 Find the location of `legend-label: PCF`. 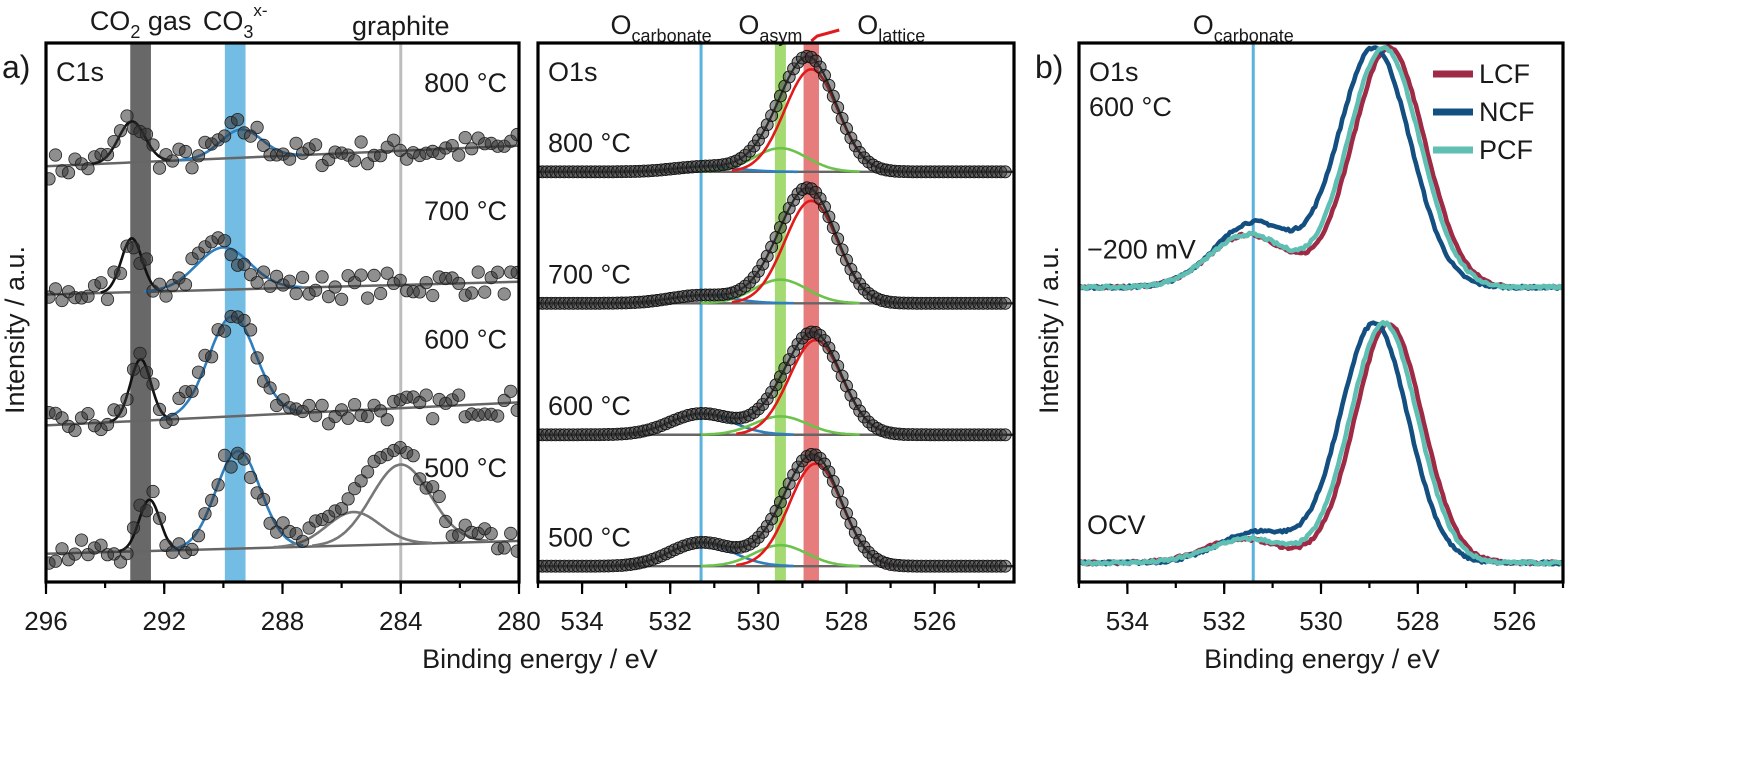

legend-label: PCF is located at coordinates (1506, 150).